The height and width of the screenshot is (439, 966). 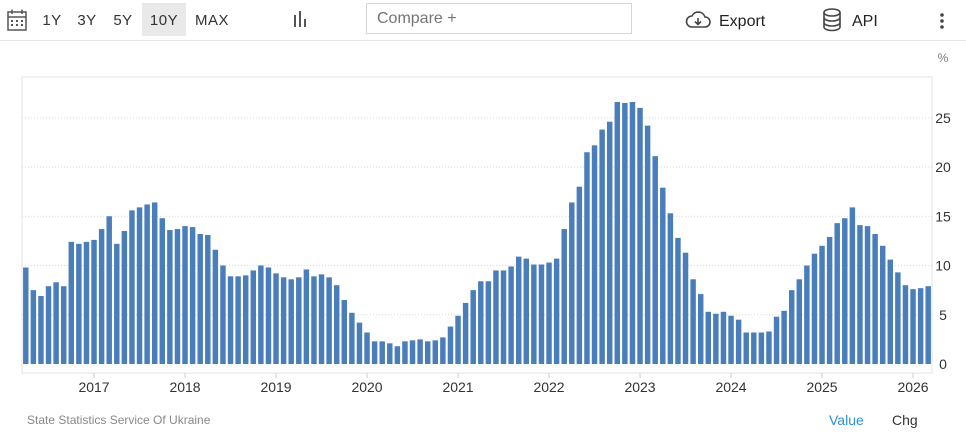 What do you see at coordinates (164, 19) in the screenshot?
I see `range-10y-button: 10Y` at bounding box center [164, 19].